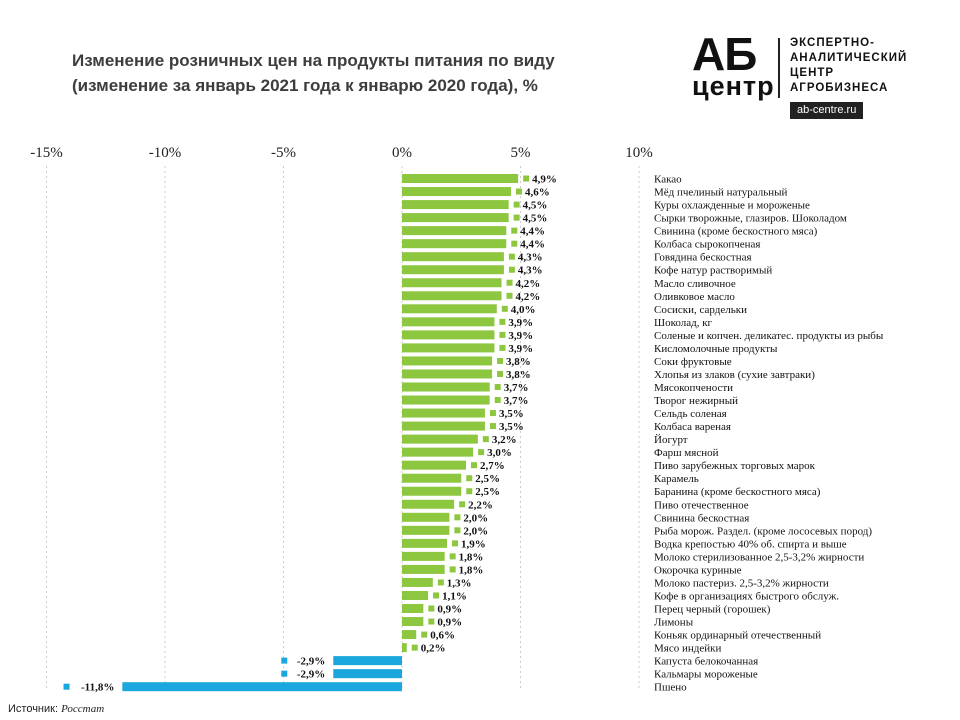  Describe the element at coordinates (442, 636) in the screenshot. I see `data-label: 0,6%` at that location.